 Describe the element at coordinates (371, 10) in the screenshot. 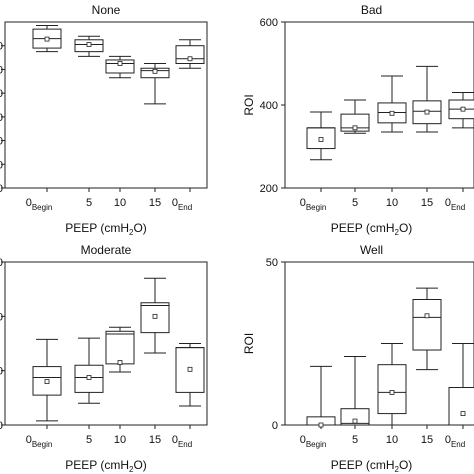

I see `panel-title: Bad` at that location.